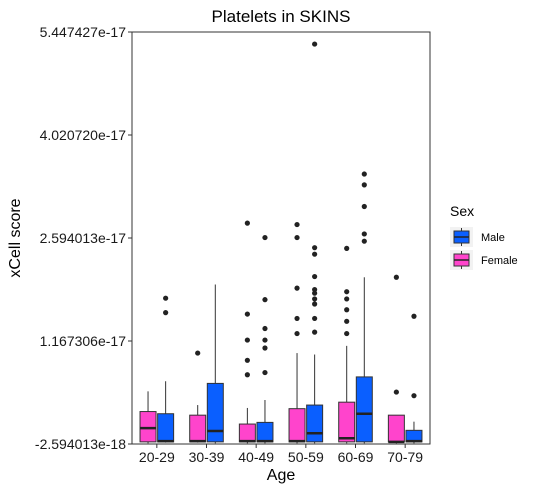 This screenshot has width=536, height=489. Describe the element at coordinates (461, 237) in the screenshot. I see `legend-key-male` at that location.